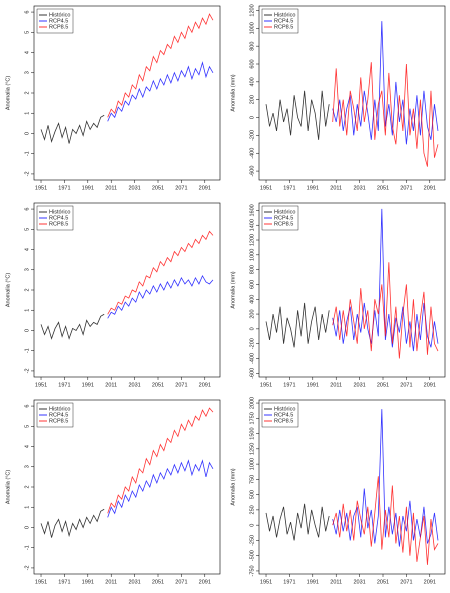 The width and height of the screenshot is (450, 593). What do you see at coordinates (252, 509) in the screenshot?
I see `y-tick-label: 250` at bounding box center [252, 509].